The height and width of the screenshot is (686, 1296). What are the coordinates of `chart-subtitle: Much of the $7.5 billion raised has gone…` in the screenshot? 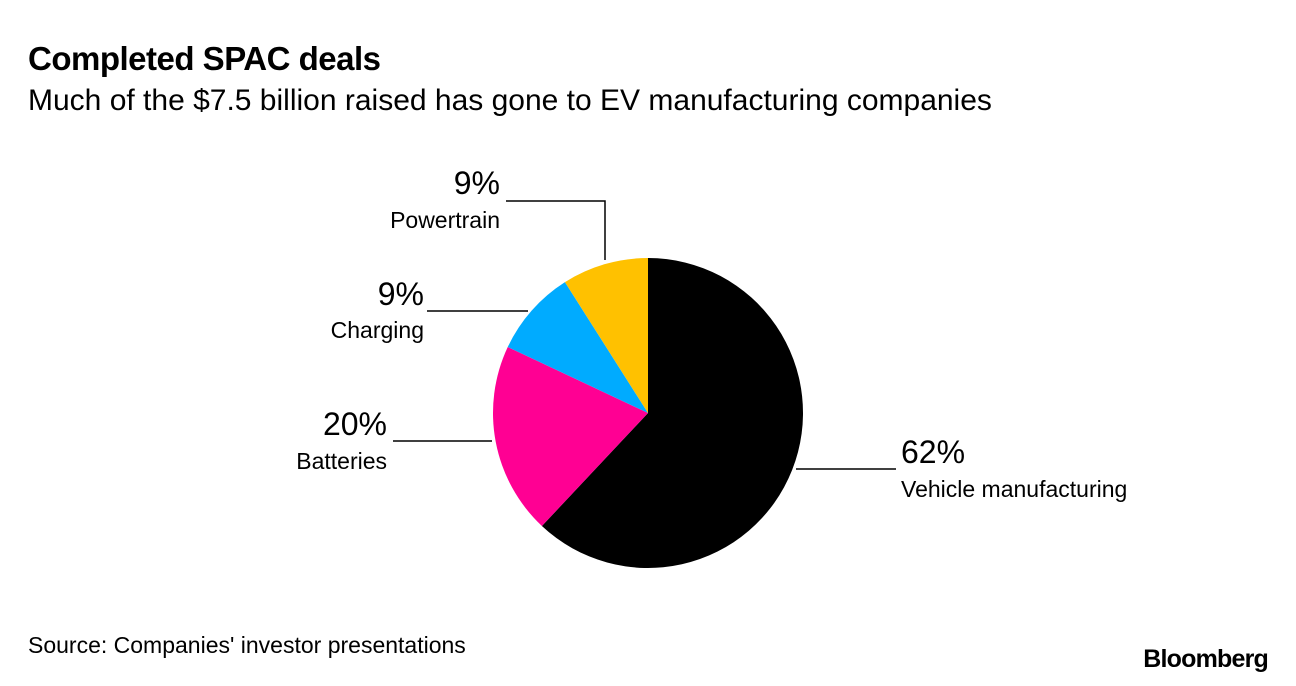 It's located at (510, 100).